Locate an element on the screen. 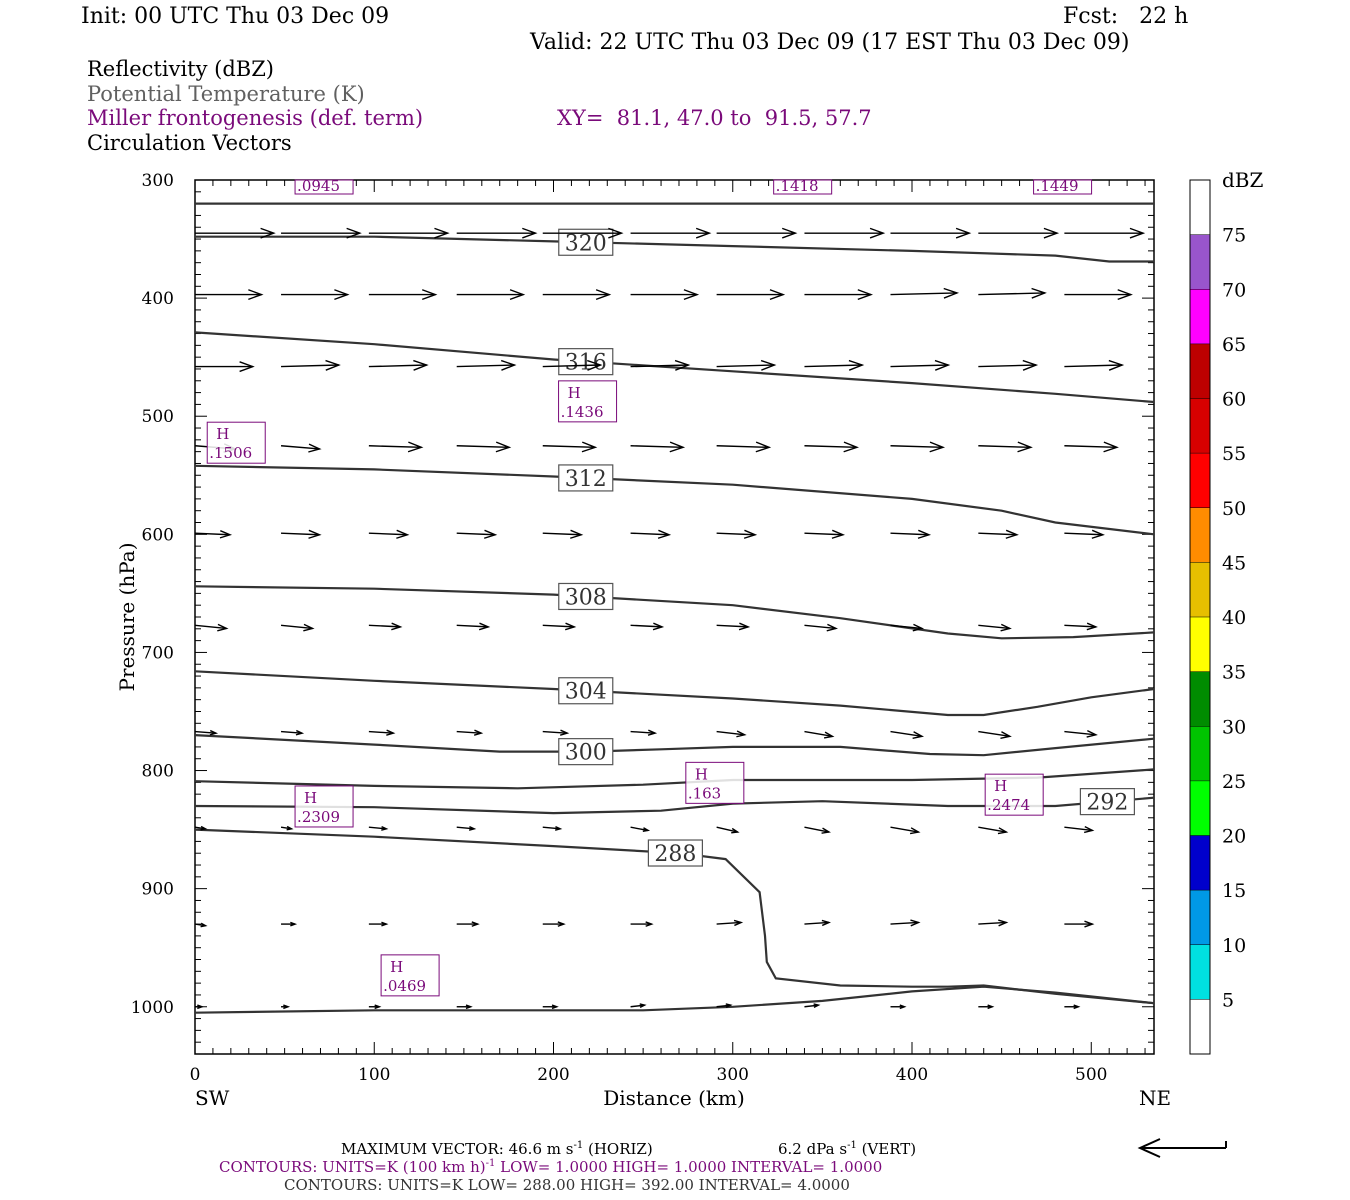 This screenshot has height=1200, width=1350. contour-label-text: 308 is located at coordinates (586, 597).